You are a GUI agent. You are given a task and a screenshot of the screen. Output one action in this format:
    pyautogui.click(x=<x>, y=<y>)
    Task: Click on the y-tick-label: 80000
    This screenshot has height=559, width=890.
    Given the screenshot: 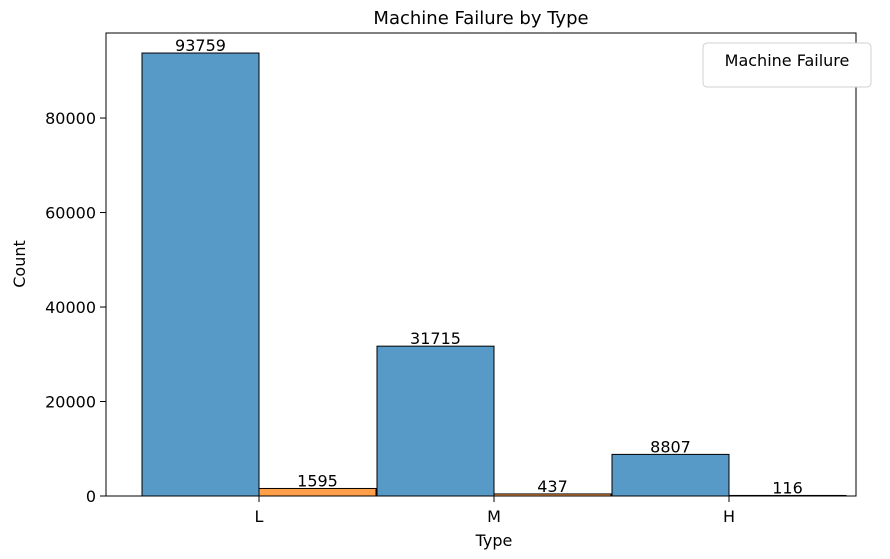 What is the action you would take?
    pyautogui.click(x=70, y=118)
    